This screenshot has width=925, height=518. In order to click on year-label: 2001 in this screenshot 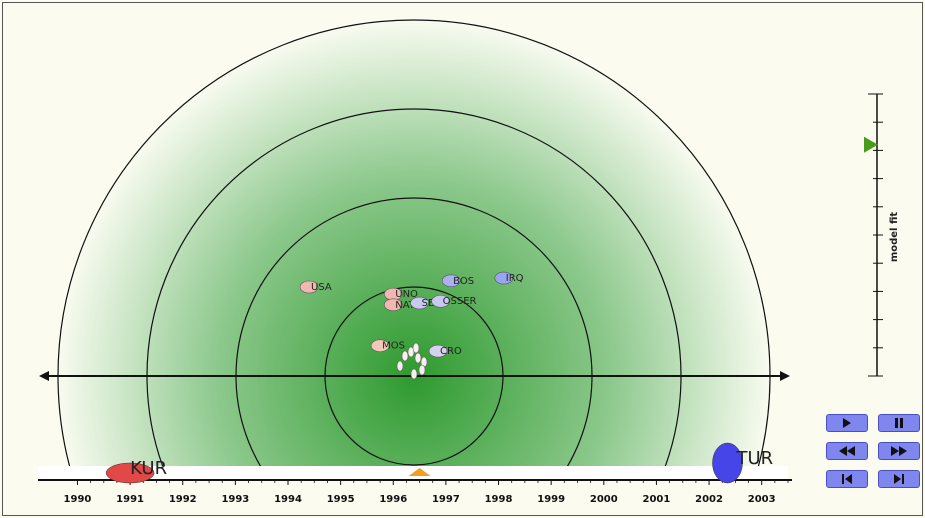, I will do `click(656, 499)`.